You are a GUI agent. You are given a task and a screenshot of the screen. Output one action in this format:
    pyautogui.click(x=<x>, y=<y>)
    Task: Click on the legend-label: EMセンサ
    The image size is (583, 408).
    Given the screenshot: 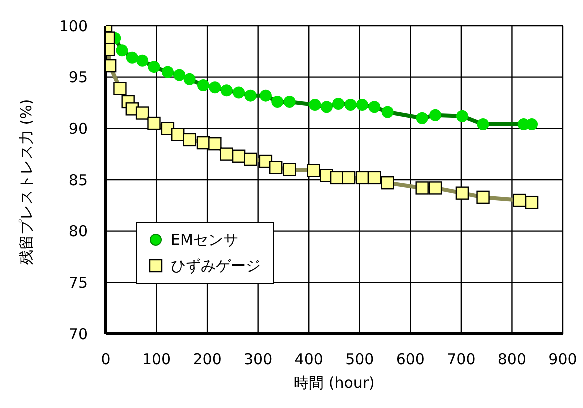 What is the action you would take?
    pyautogui.click(x=204, y=240)
    